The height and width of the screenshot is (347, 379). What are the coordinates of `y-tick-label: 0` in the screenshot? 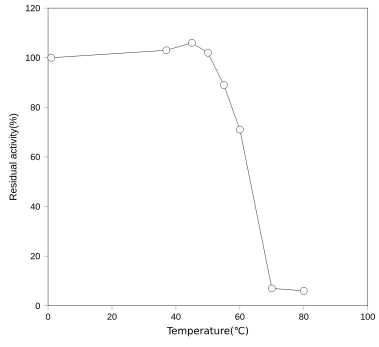 It's located at (38, 305).